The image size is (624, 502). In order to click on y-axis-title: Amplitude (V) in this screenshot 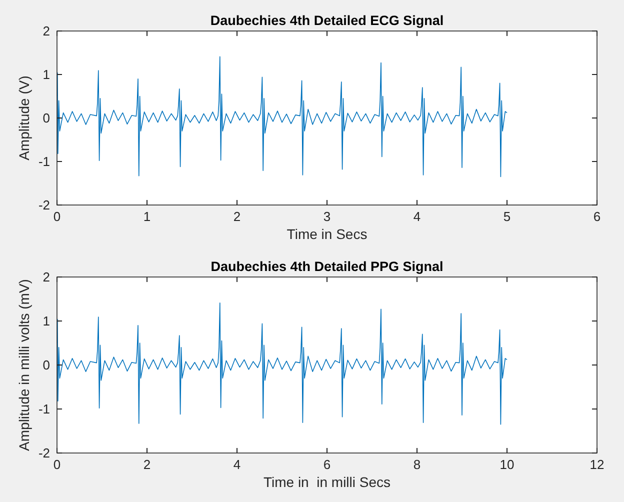, I will do `click(24, 118)`.